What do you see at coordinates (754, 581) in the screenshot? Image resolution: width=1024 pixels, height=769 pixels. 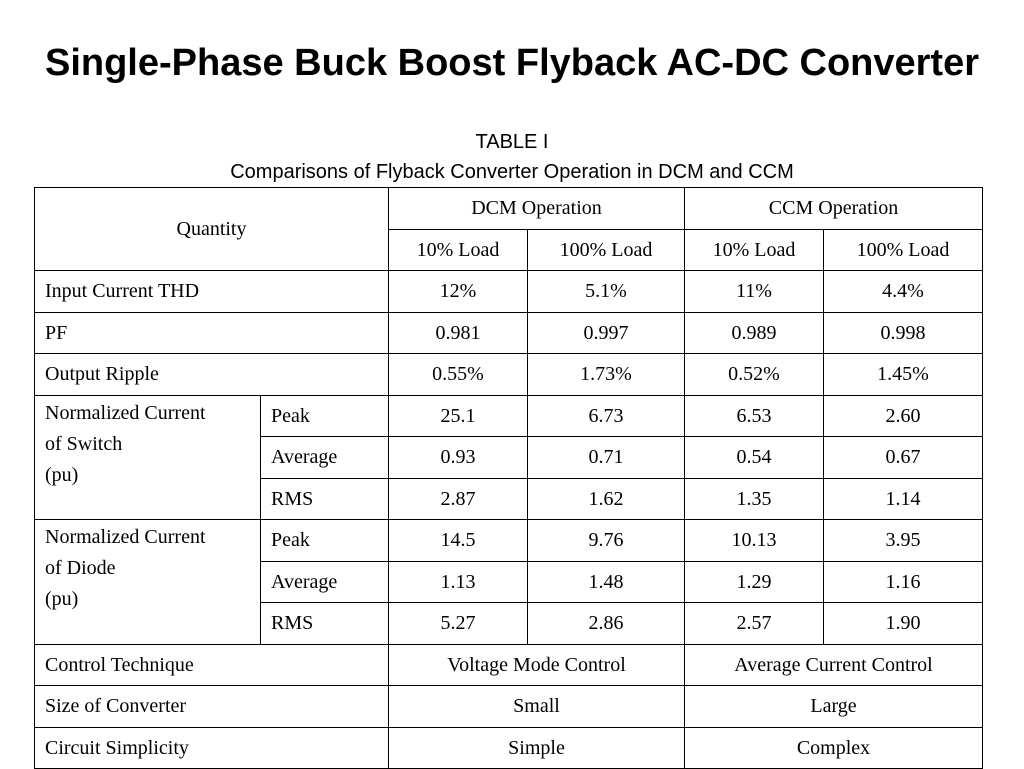 I see `table-cell: 1.29` at bounding box center [754, 581].